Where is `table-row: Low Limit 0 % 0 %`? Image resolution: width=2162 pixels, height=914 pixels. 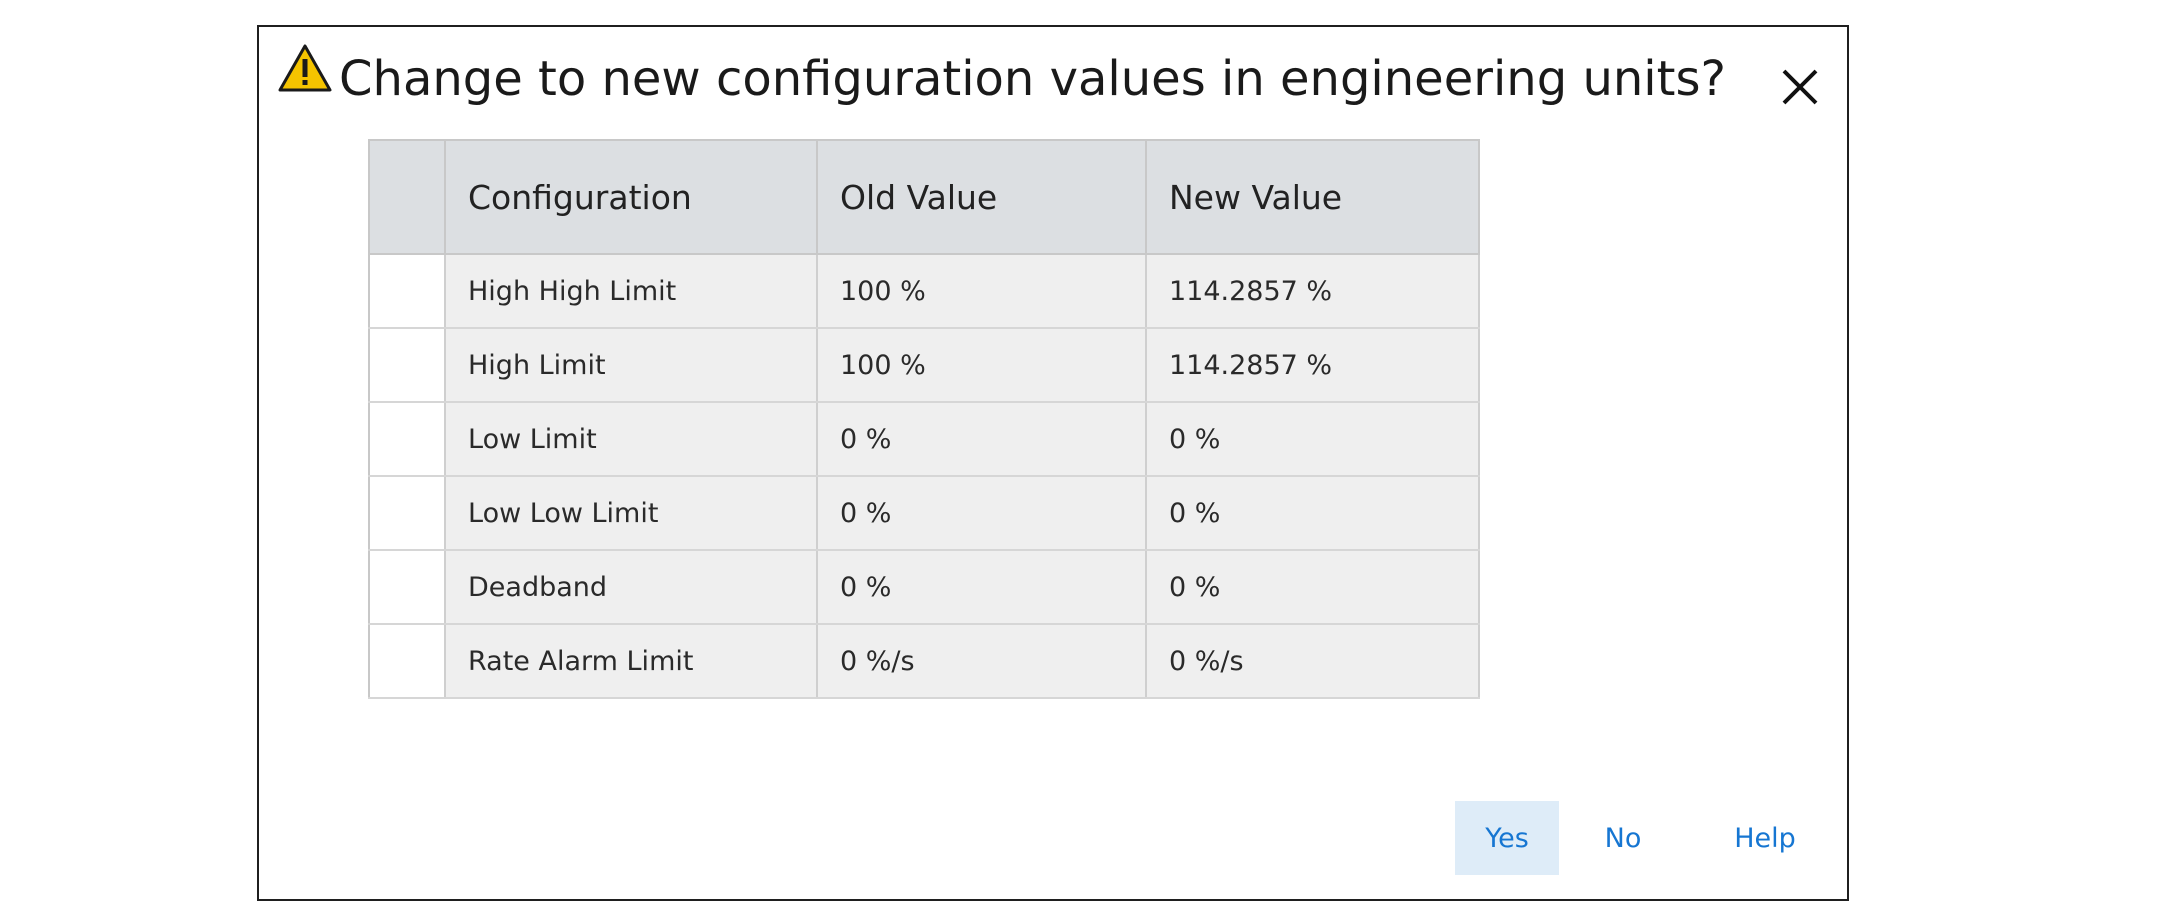
table-row: Low Limit 0 % 0 % is located at coordinates (924, 439).